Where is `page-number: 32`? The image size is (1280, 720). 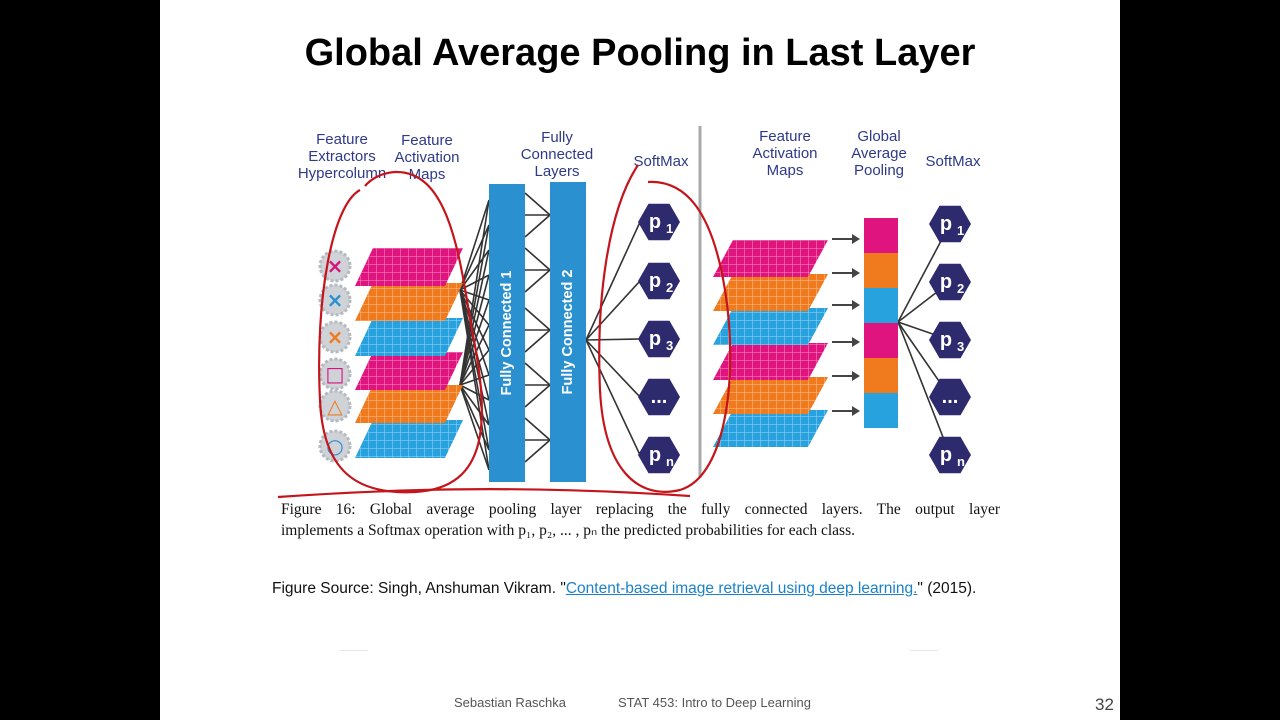 page-number: 32 is located at coordinates (1104, 704).